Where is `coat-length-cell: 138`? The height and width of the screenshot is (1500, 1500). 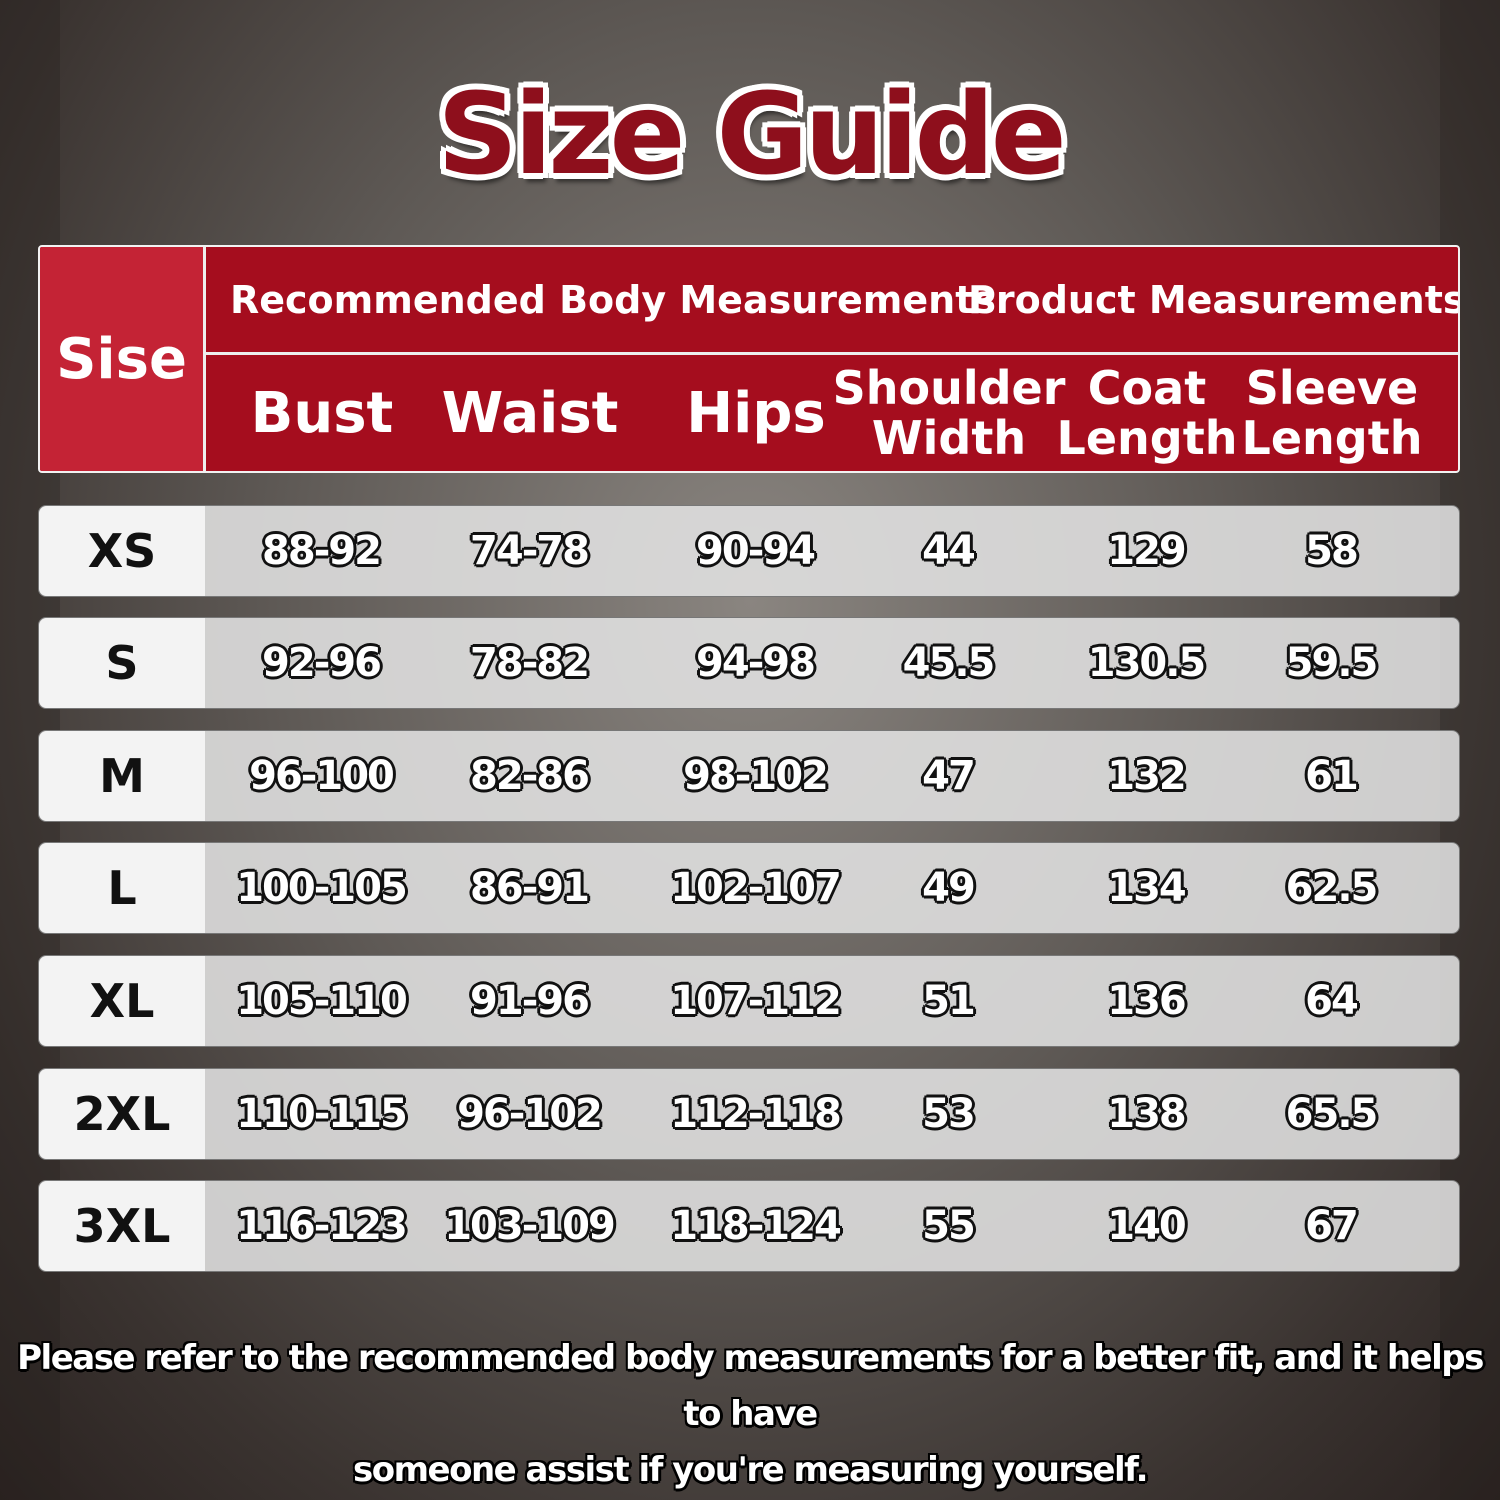 coat-length-cell: 138 is located at coordinates (1146, 1114).